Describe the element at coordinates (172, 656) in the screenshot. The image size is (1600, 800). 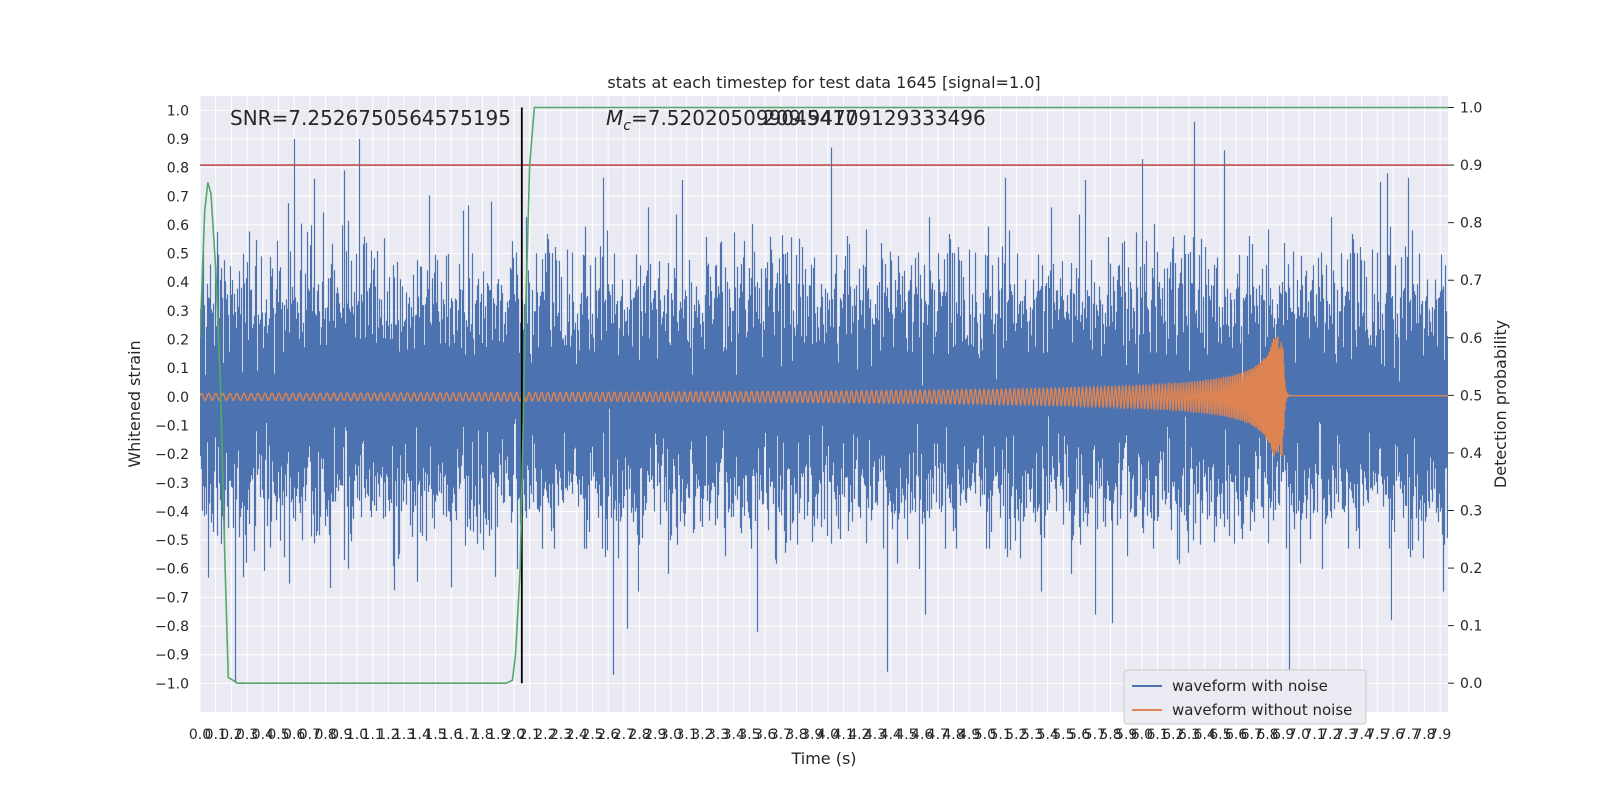
I see `left-tick-label: −0.9` at that location.